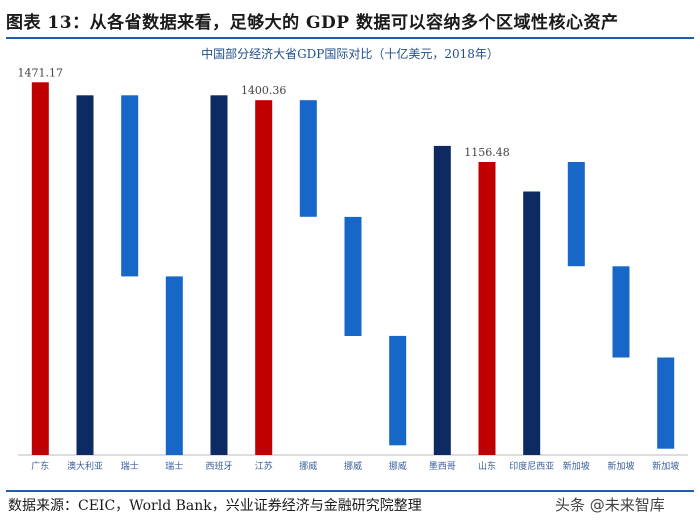 The image size is (700, 532). I want to click on x-tick-label: 澳大利亚, so click(85, 466).